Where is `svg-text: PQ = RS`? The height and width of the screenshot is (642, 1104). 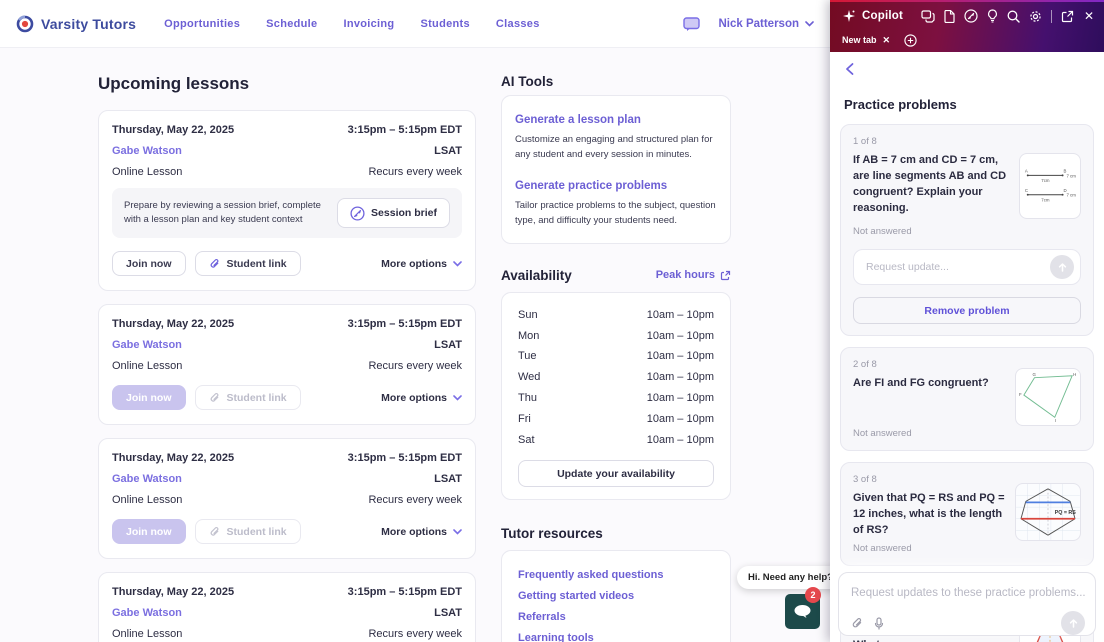
svg-text: PQ = RS is located at coordinates (1066, 513).